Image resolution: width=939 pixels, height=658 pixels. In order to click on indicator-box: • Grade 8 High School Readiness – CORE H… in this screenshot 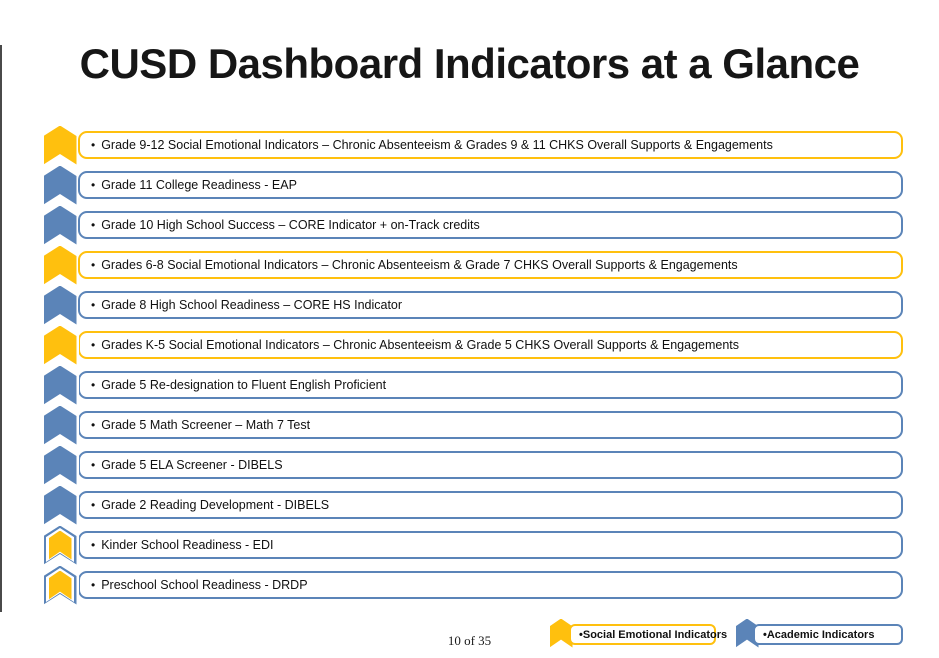, I will do `click(490, 305)`.